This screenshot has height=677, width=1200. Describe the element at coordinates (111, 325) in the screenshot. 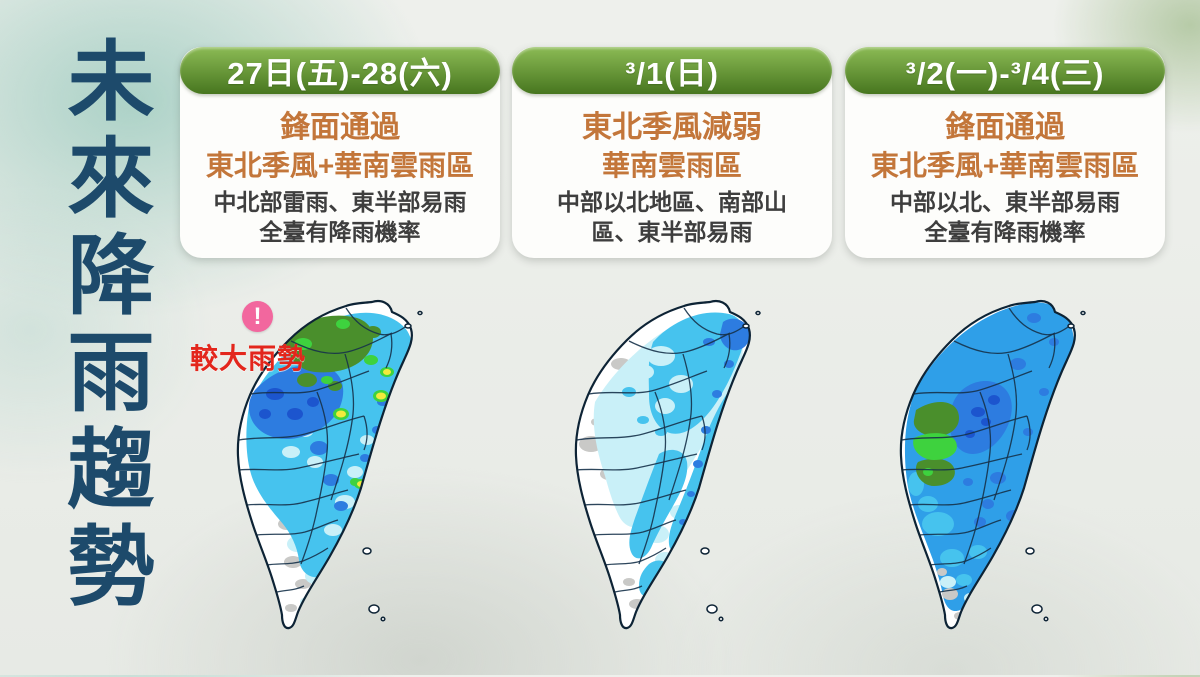

I see `page-title: 未來降雨趨勢` at that location.